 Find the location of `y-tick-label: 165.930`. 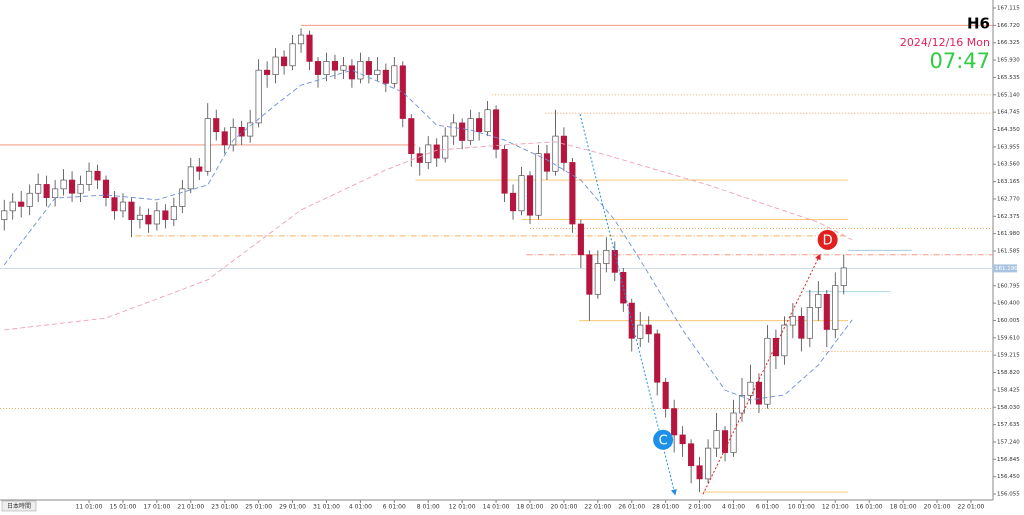

y-tick-label: 165.930 is located at coordinates (1008, 61).